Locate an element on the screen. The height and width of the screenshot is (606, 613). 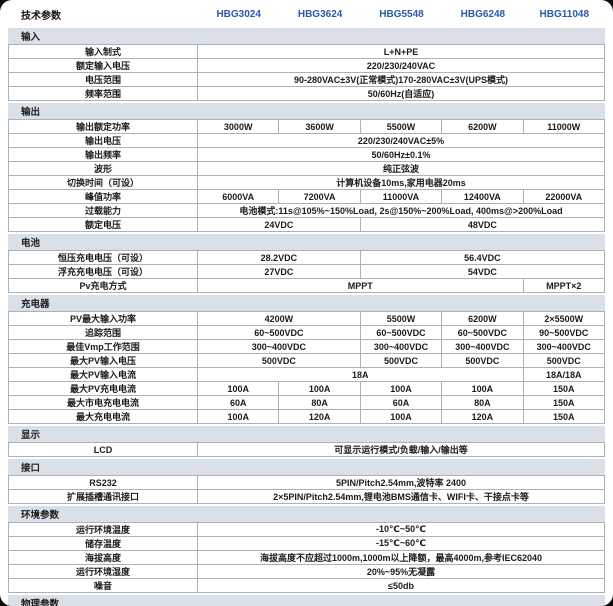
row-value: 6200W is located at coordinates (483, 319).